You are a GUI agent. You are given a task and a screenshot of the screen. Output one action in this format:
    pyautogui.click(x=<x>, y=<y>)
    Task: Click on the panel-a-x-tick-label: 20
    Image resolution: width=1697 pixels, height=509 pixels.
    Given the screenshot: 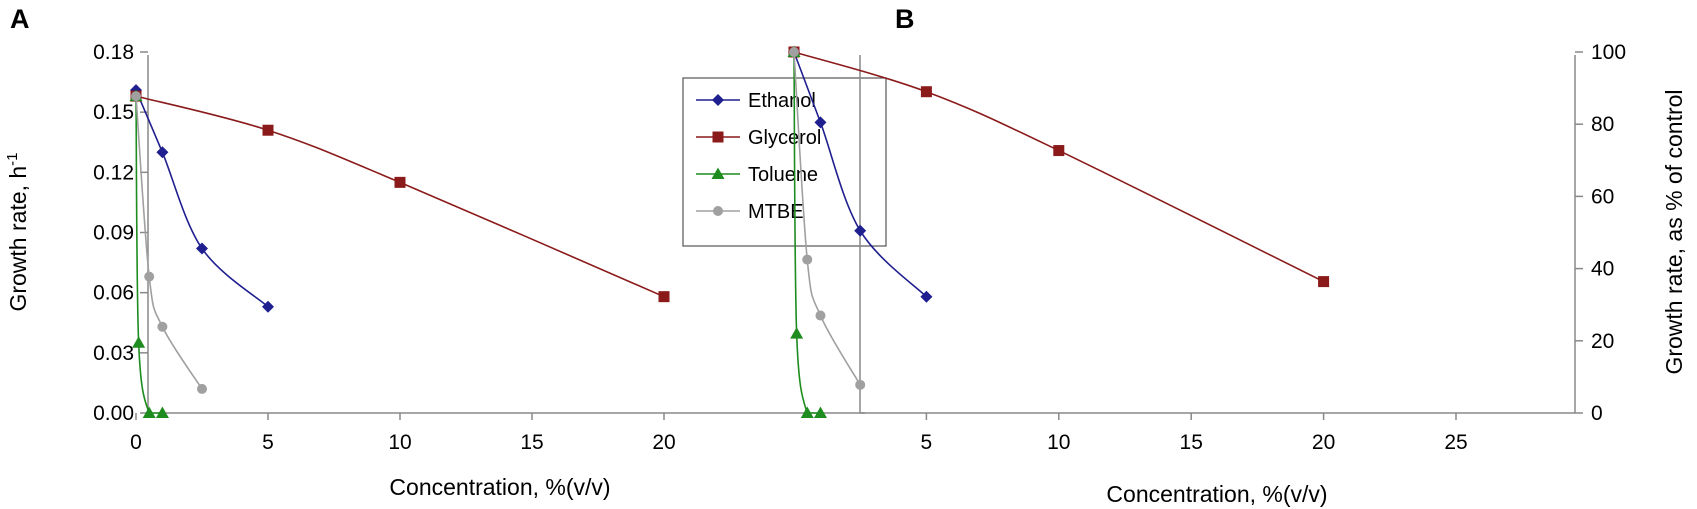 What is the action you would take?
    pyautogui.click(x=663, y=442)
    